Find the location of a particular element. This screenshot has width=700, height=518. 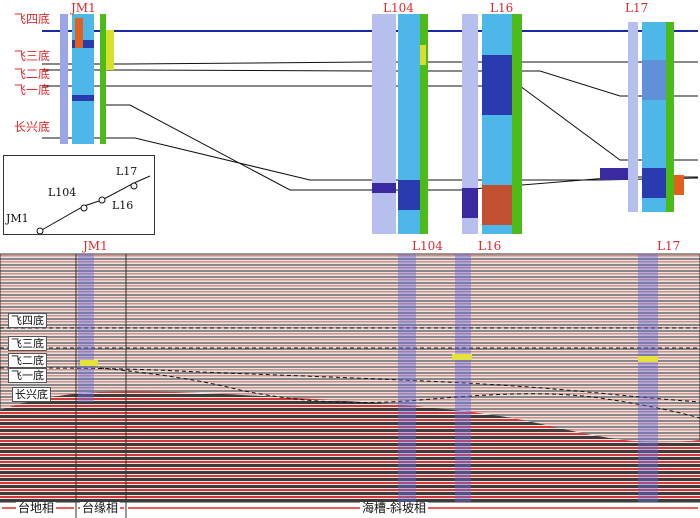

seismic-well-label-l17: L17 is located at coordinates (669, 246).